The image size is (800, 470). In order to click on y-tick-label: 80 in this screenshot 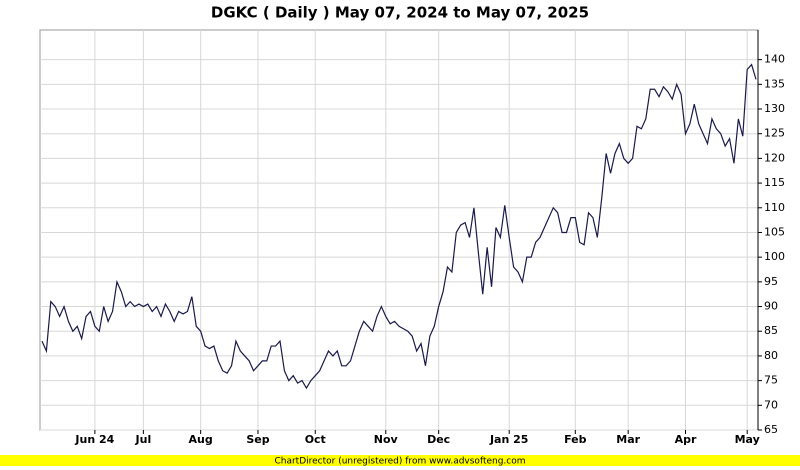, I will do `click(771, 355)`.